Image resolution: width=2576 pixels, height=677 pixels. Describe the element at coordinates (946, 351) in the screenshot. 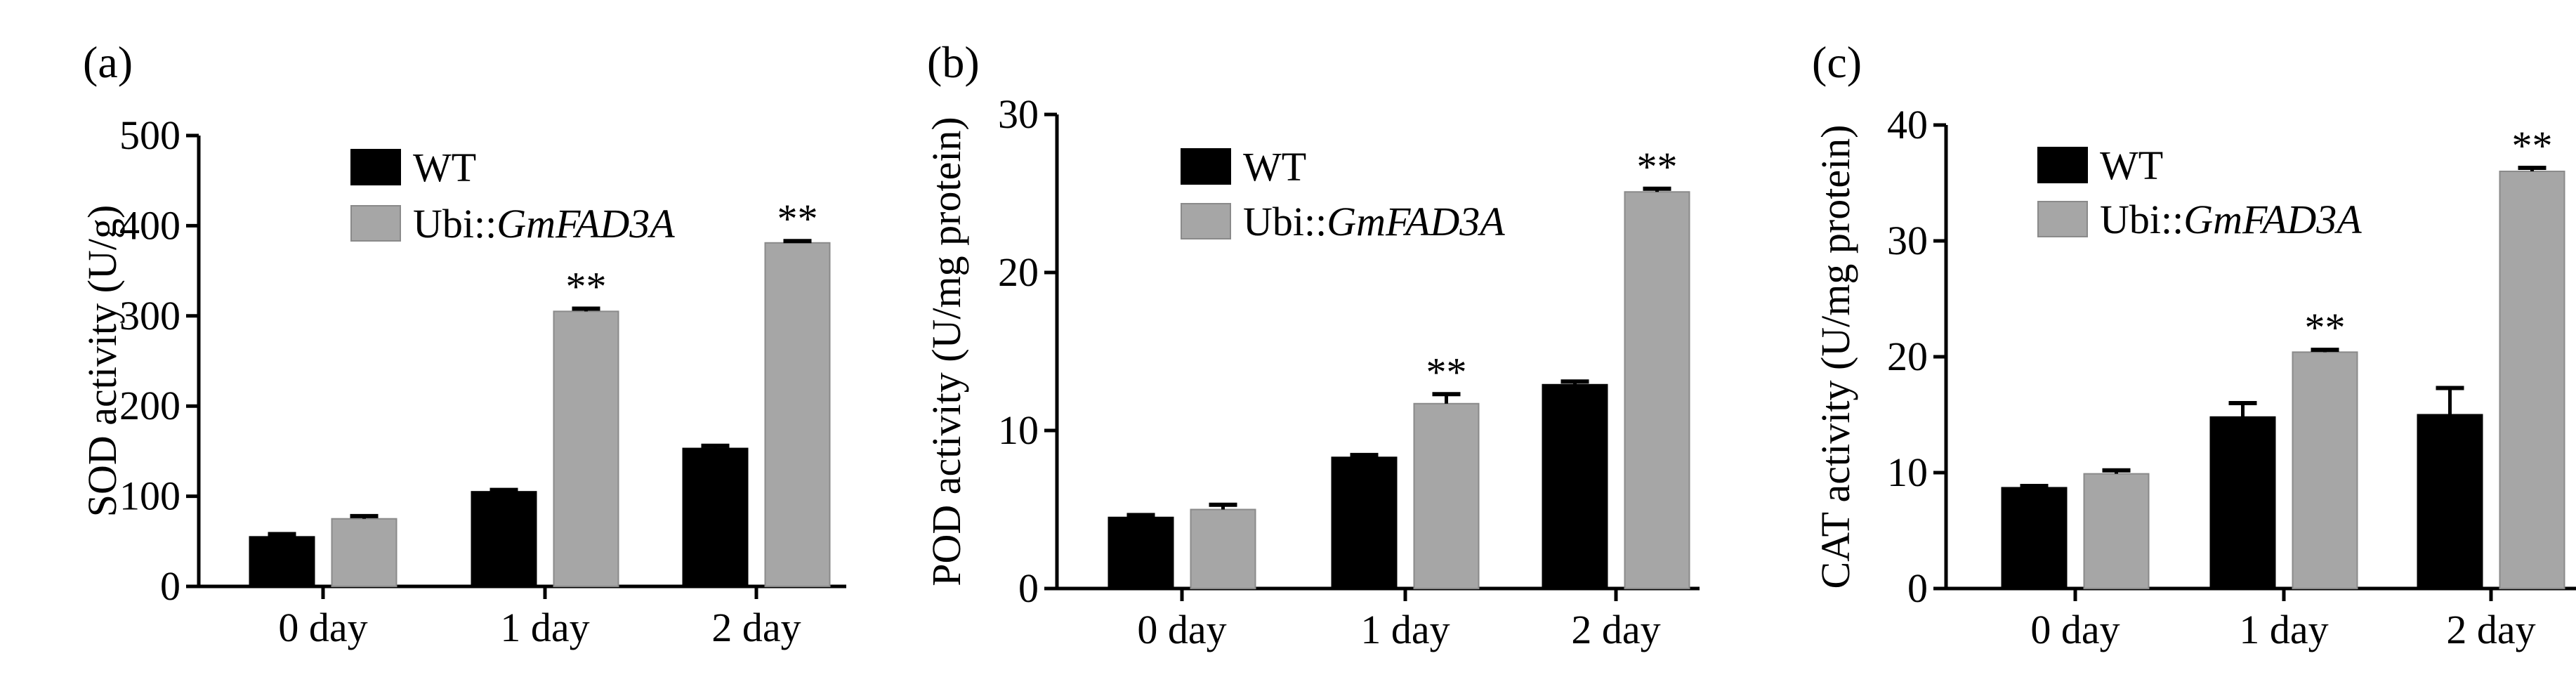

I see `y-axis-label: POD activity (U/mg protein)` at that location.